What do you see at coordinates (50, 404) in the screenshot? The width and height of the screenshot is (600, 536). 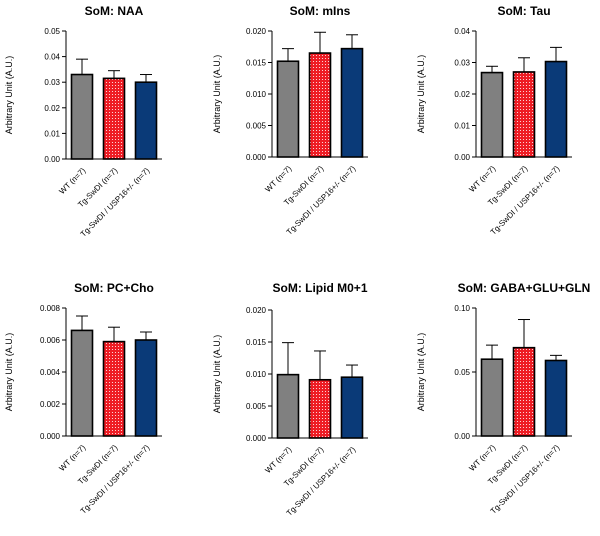 I see `y-tick-label: 0.002` at bounding box center [50, 404].